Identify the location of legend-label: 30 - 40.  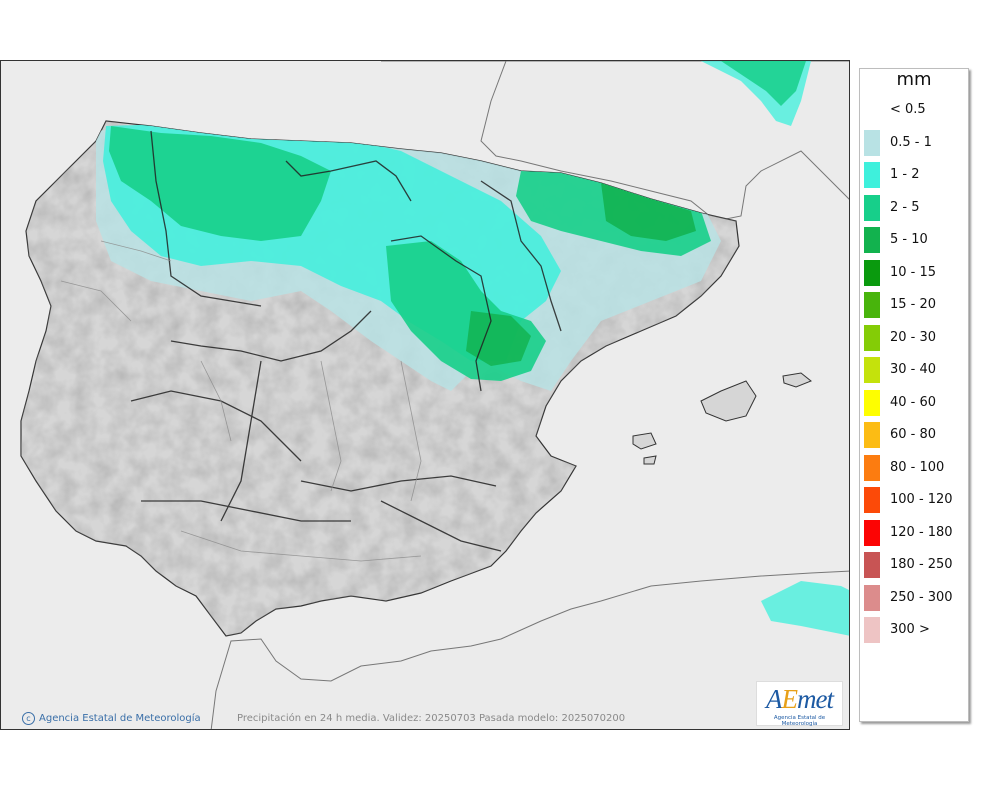
(913, 369).